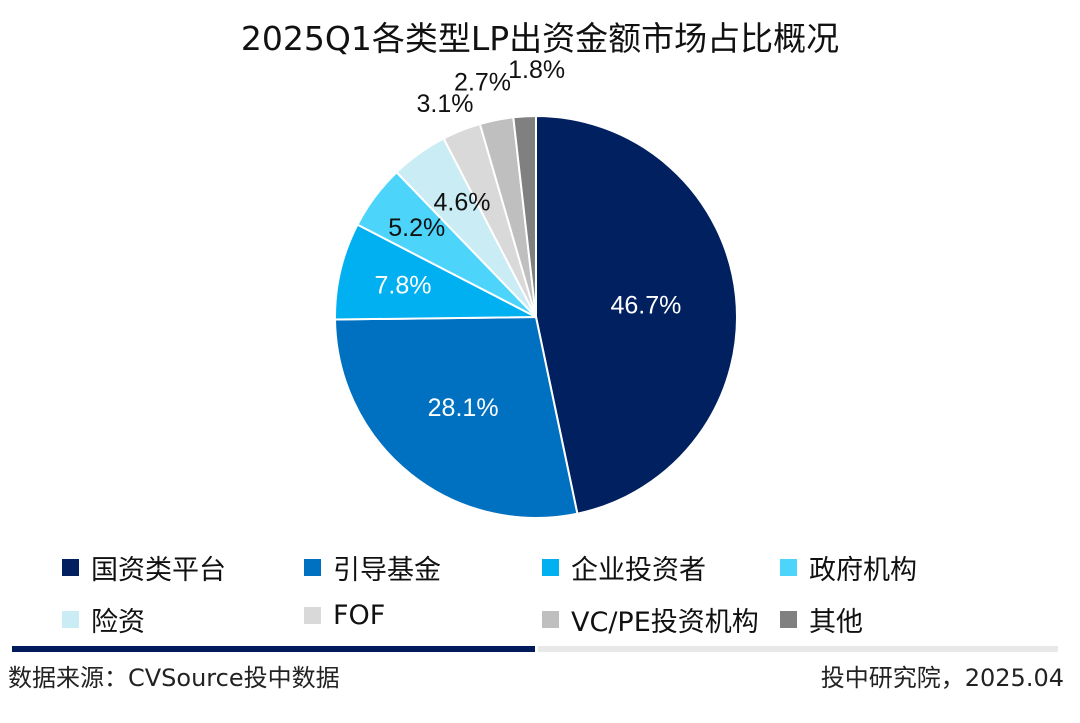 This screenshot has height=723, width=1080. What do you see at coordinates (462, 203) in the screenshot?
I see `data-label-4: 4.6%` at bounding box center [462, 203].